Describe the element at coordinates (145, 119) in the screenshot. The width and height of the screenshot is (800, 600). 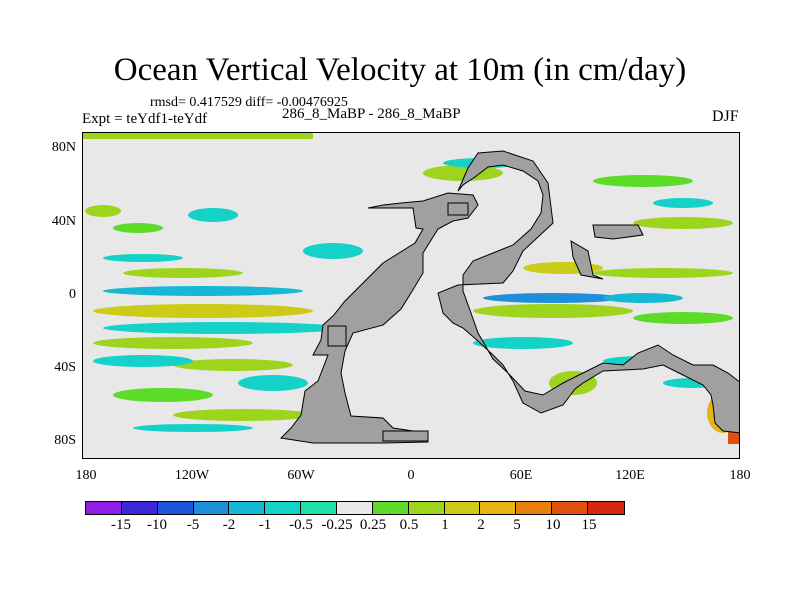
I see `experiment-label: Expt = teYdf1-teYdf` at that location.